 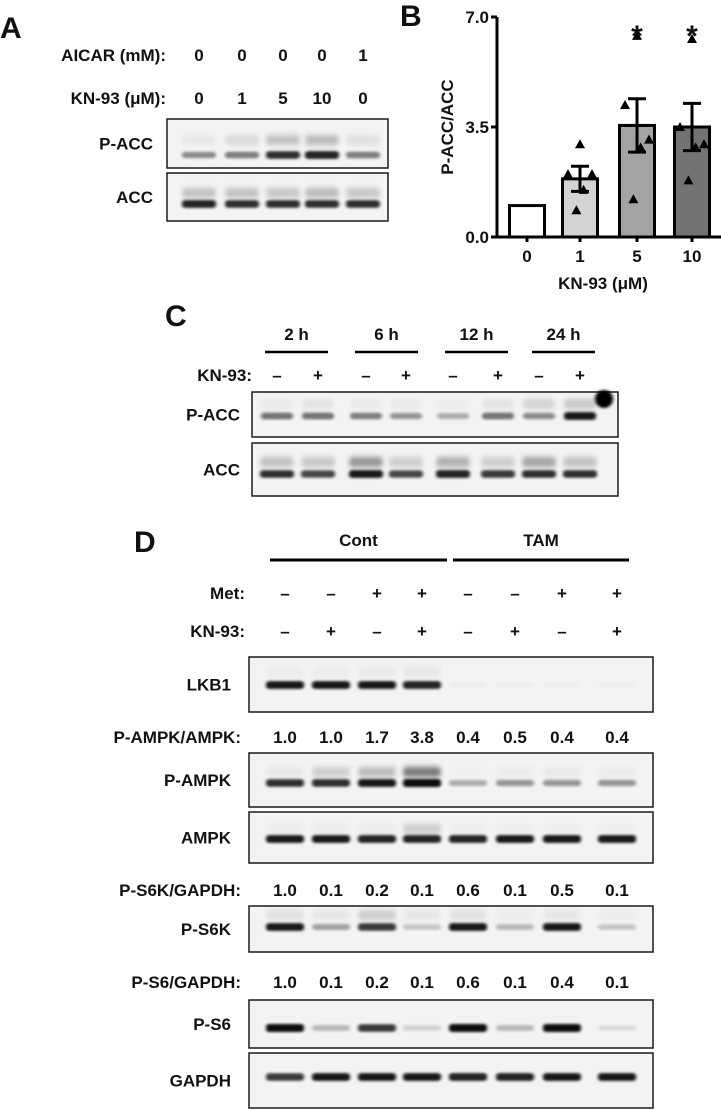 I want to click on y-tick-label: 3.5, so click(x=477, y=127).